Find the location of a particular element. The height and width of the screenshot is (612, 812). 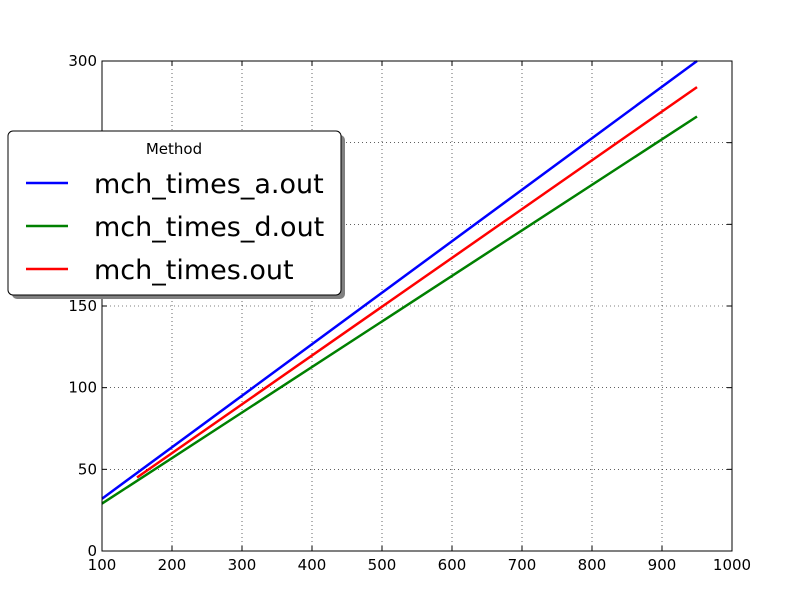

y-tick-label: 0 is located at coordinates (92, 551).